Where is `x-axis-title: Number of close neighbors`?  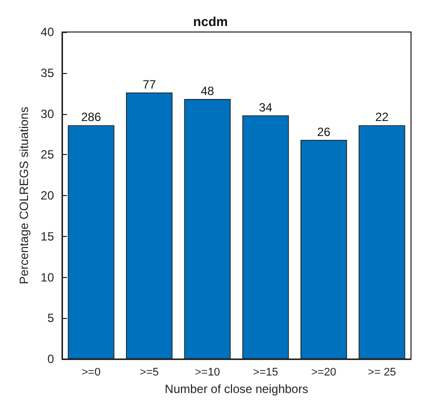 x-axis-title: Number of close neighbors is located at coordinates (236, 389).